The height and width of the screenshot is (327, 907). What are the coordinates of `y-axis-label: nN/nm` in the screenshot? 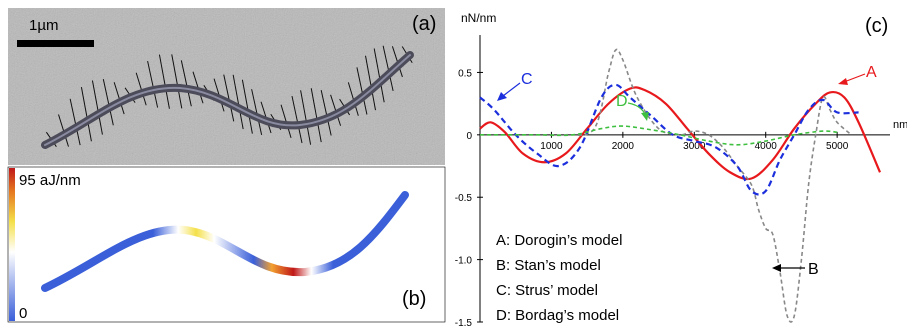 It's located at (478, 18).